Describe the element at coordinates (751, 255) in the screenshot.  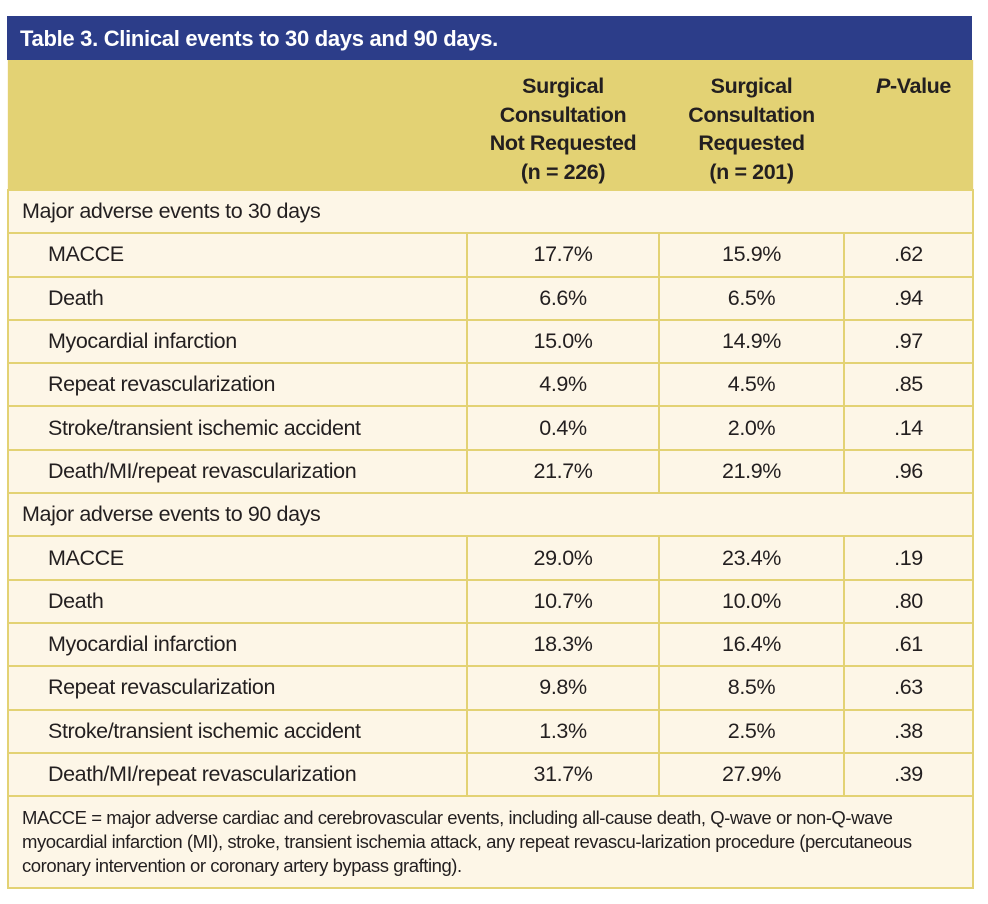
I see `cell-requested: 15.9%` at that location.